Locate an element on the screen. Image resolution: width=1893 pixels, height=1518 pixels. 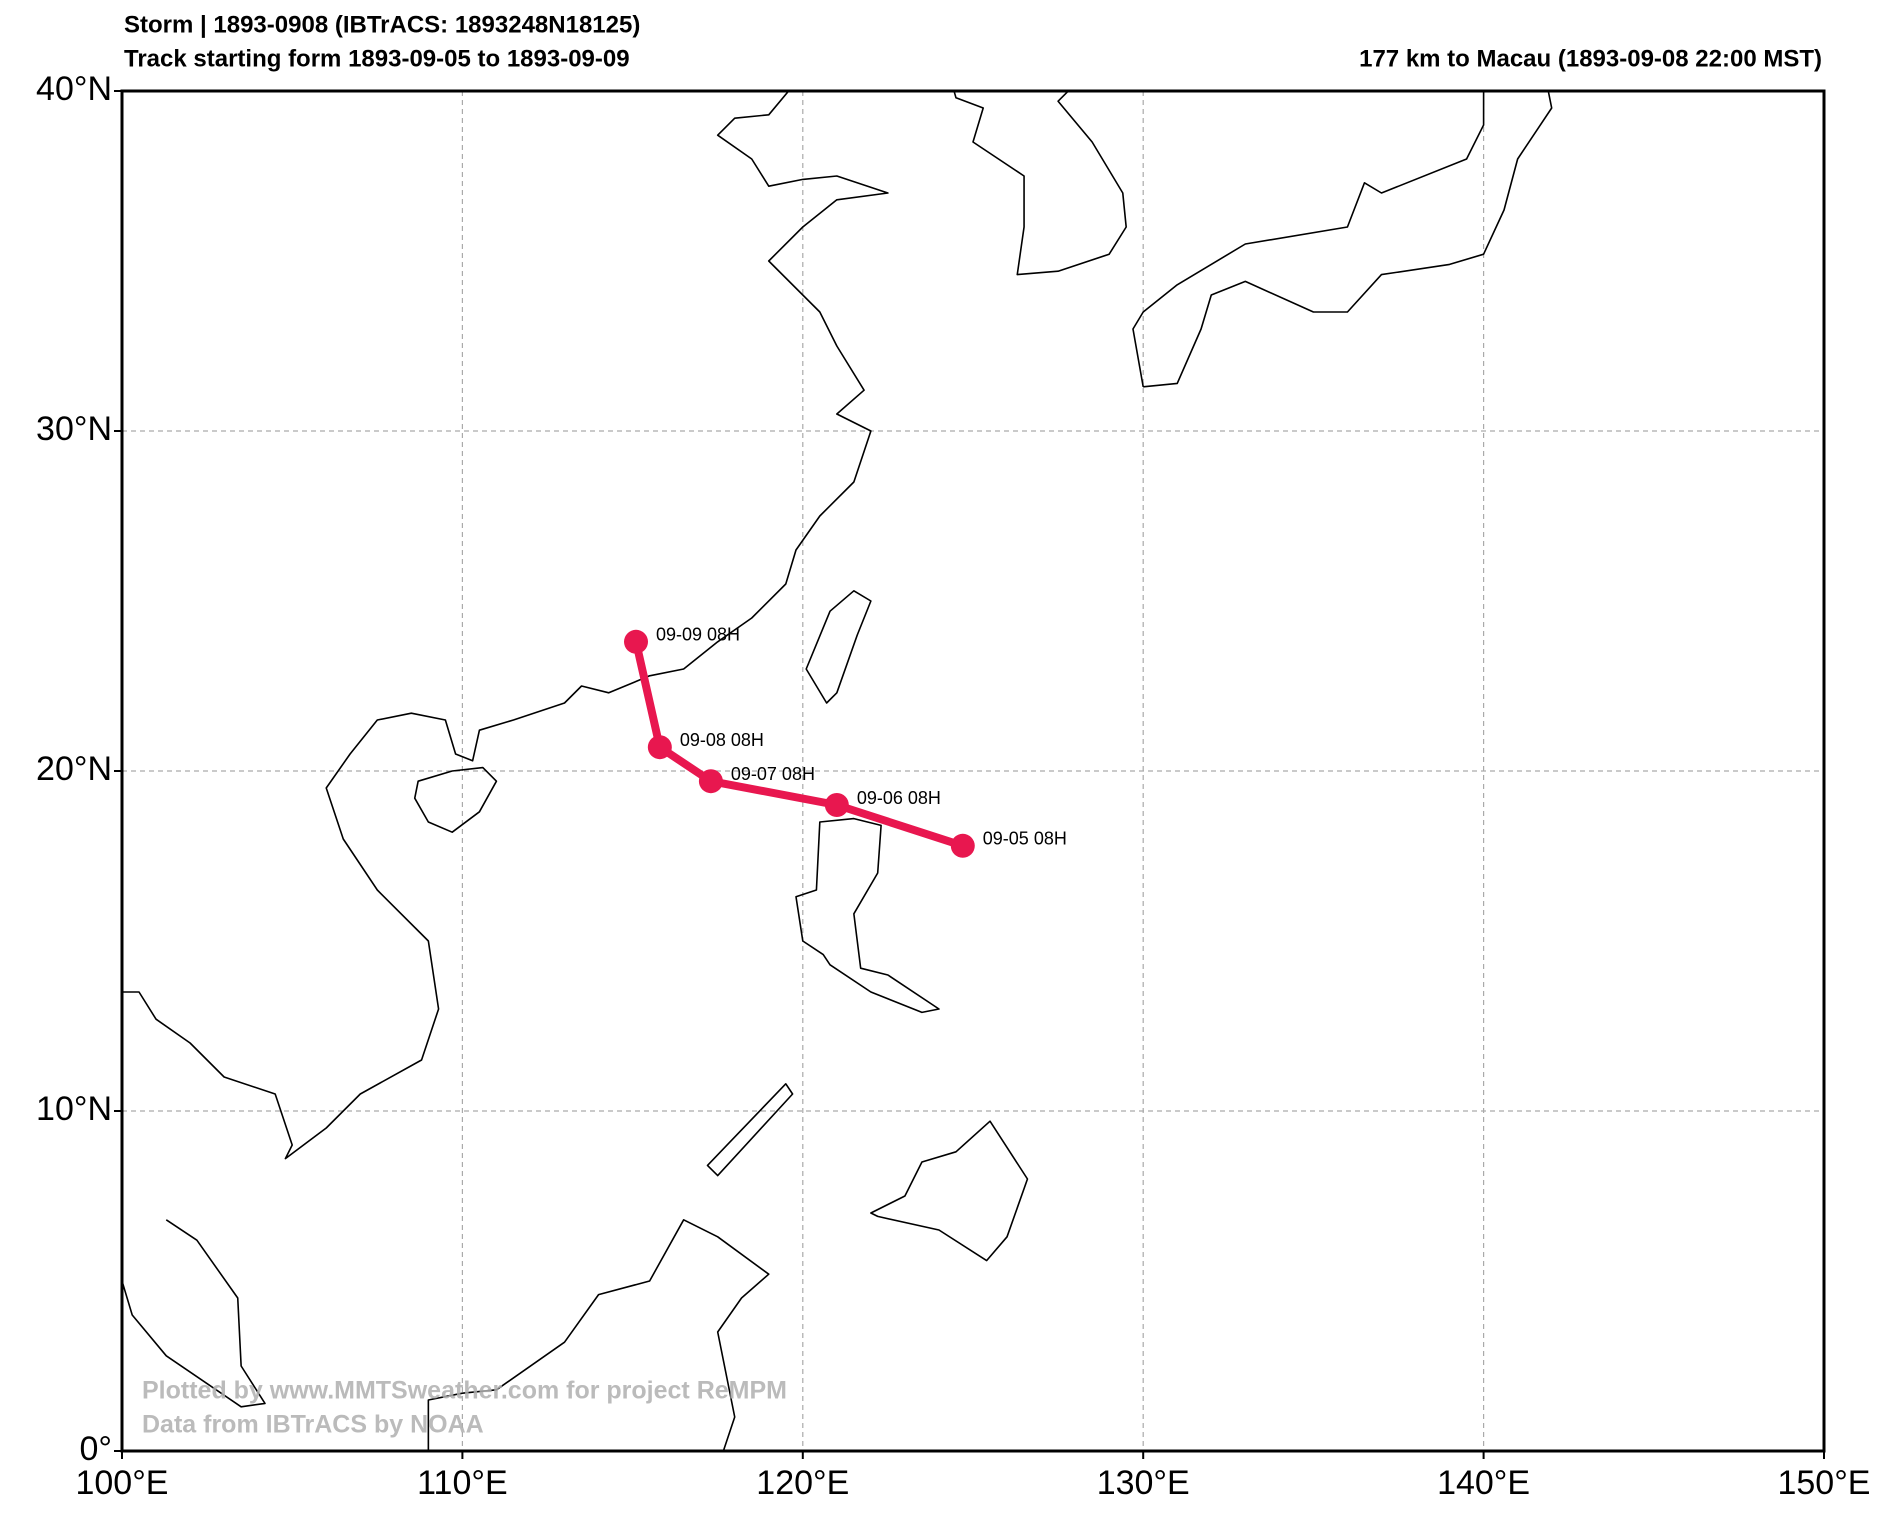
x-tick-label: 140°E is located at coordinates (1483, 1483).